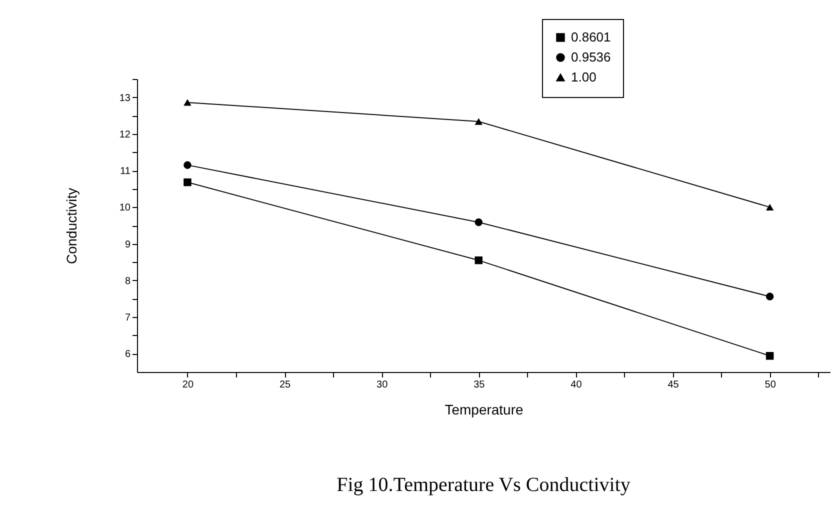  Describe the element at coordinates (483, 485) in the screenshot. I see `text: Fig 10.Temperature Vs Conductivity` at that location.